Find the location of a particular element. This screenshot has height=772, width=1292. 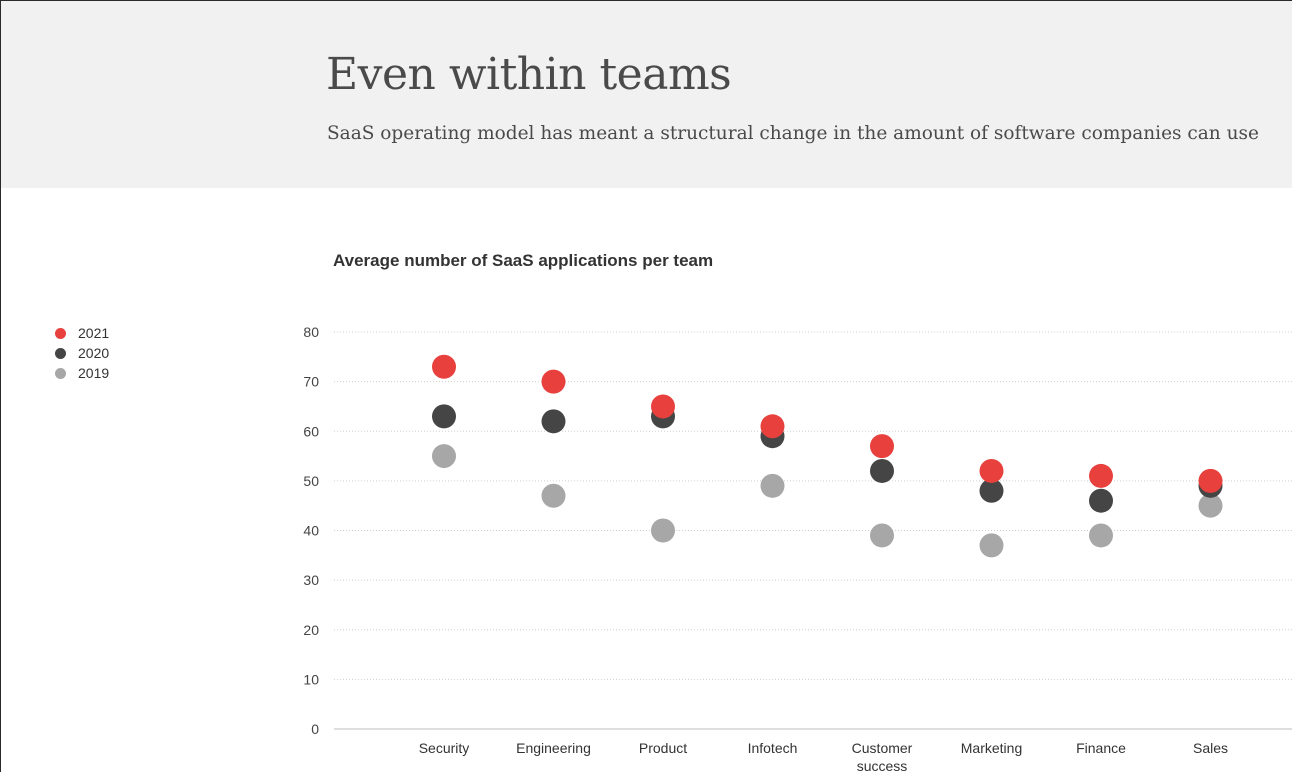

legend-label-2020: 2020 is located at coordinates (94, 353).